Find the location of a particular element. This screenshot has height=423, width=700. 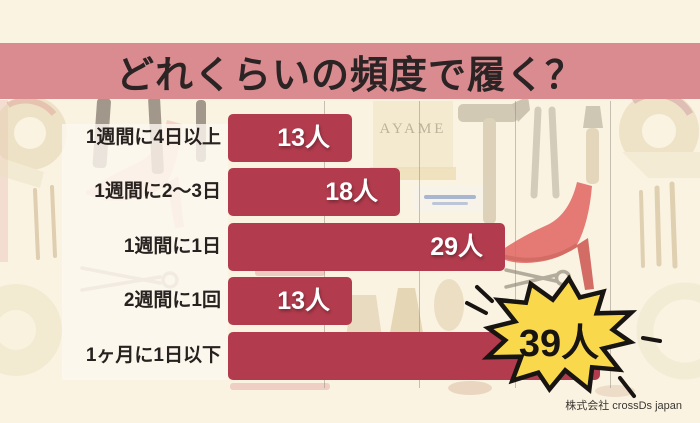

category-label: 2週間に1回 is located at coordinates (172, 300).